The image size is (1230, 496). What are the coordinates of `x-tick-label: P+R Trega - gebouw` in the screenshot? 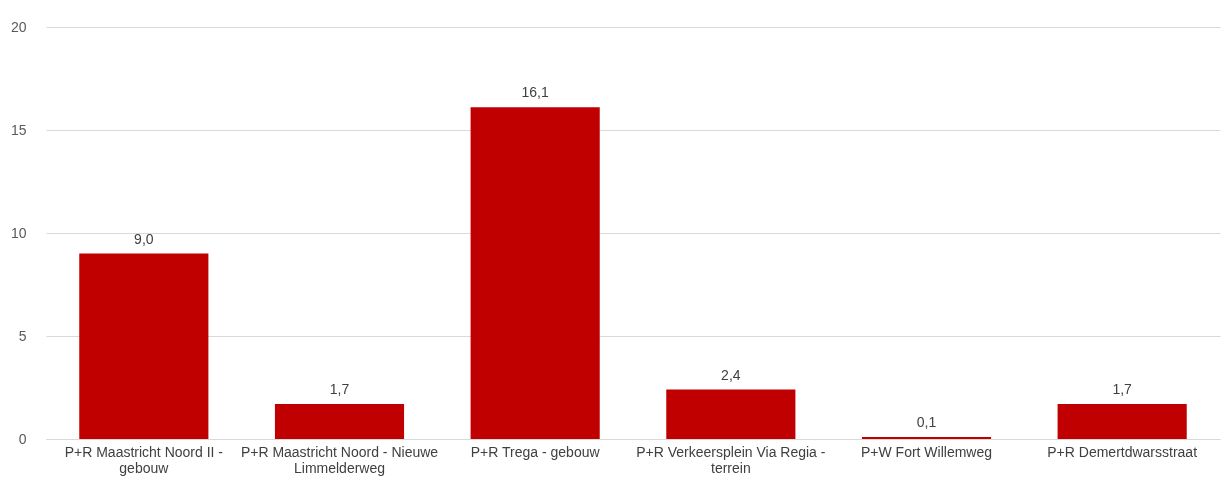 It's located at (535, 451).